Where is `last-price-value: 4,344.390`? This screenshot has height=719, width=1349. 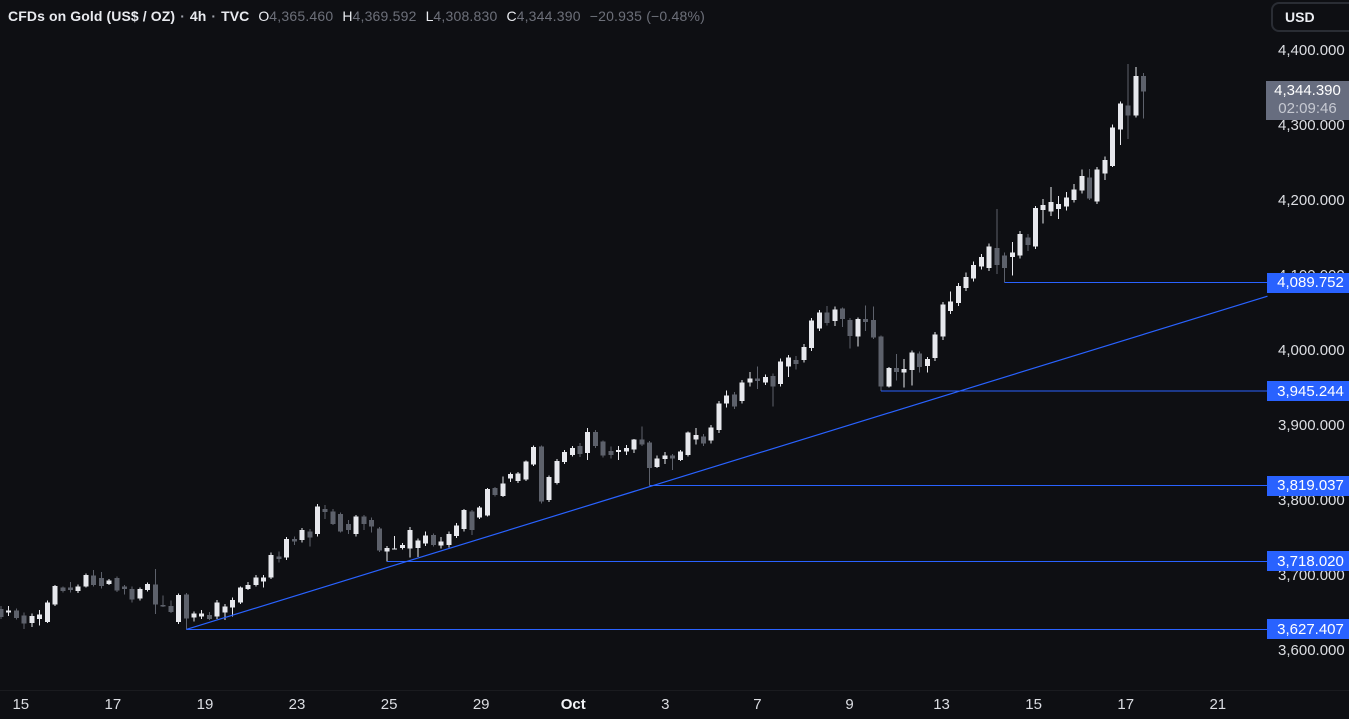
last-price-value: 4,344.390 is located at coordinates (1307, 91).